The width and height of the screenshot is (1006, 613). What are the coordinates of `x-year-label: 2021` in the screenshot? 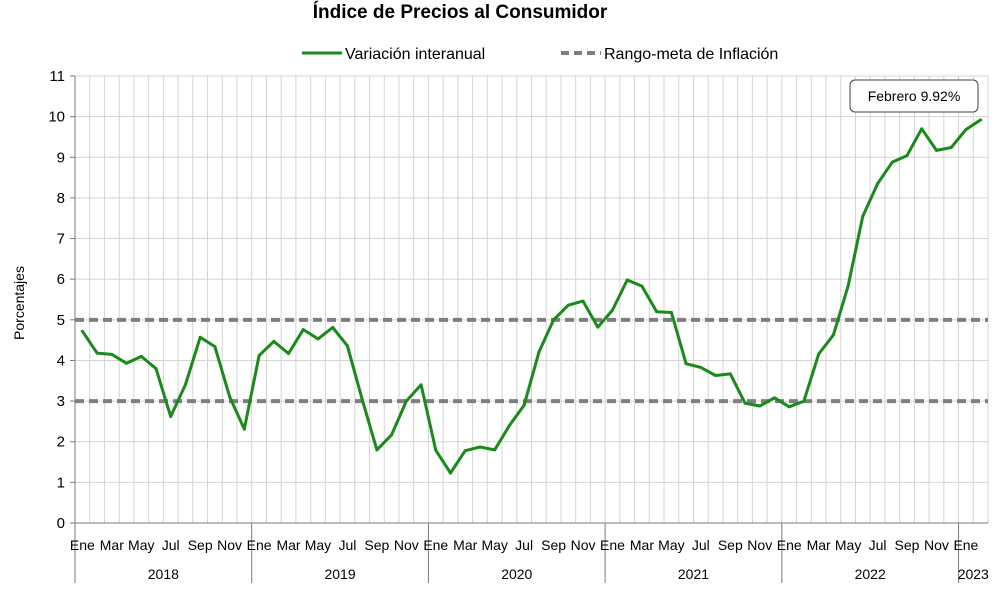 It's located at (693, 574).